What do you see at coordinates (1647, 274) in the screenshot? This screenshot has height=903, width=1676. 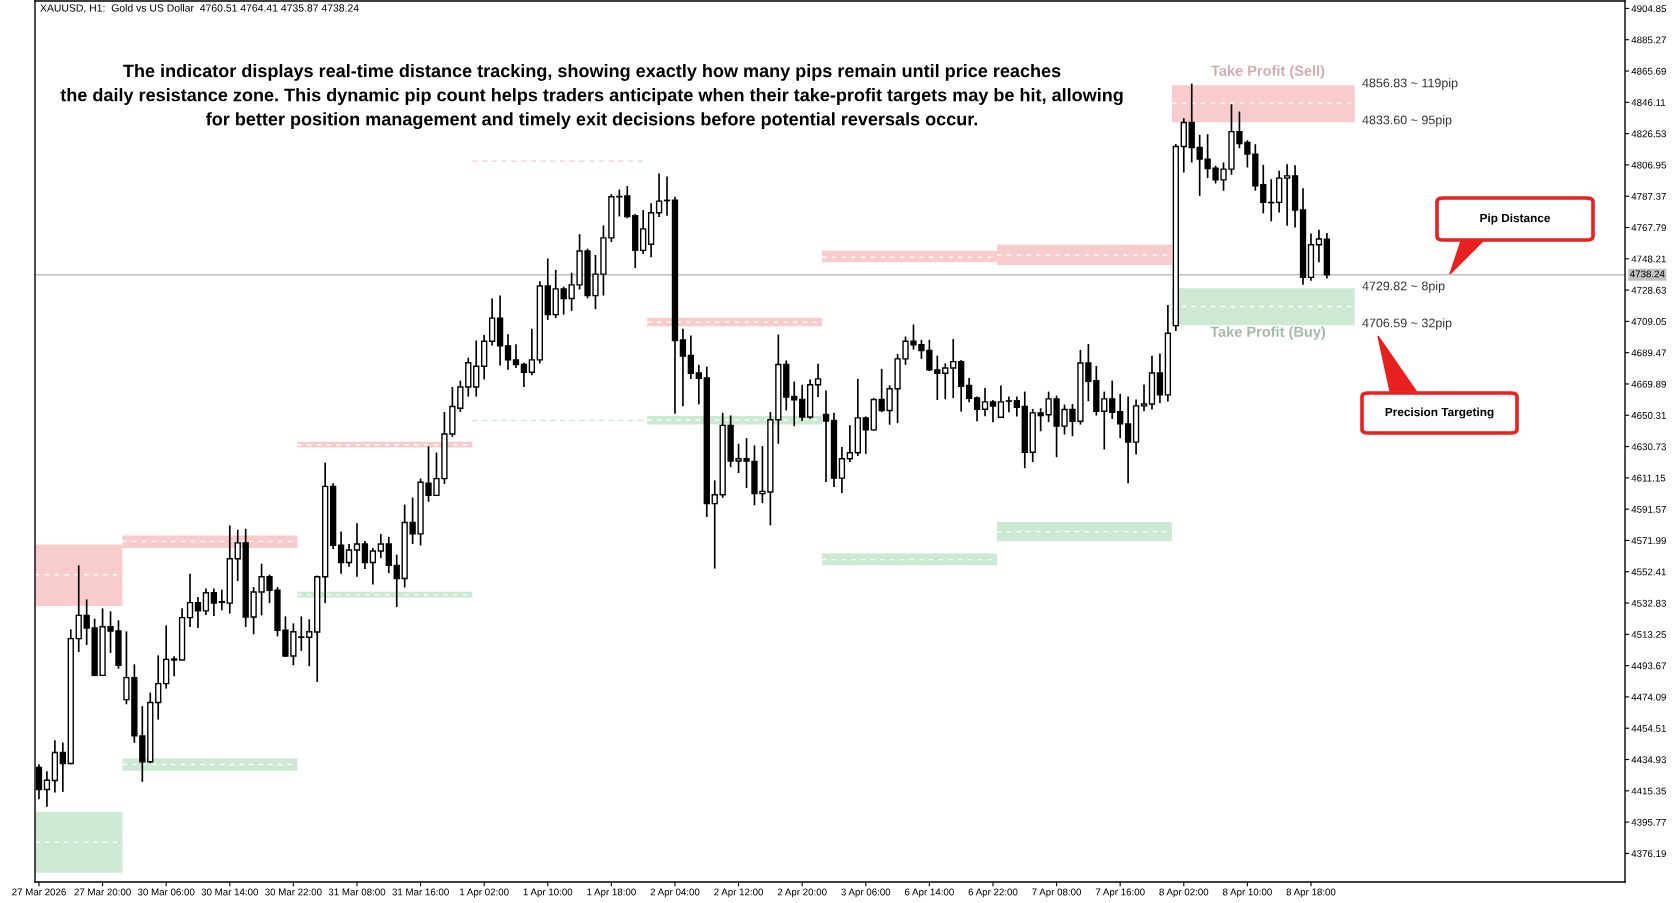 I see `ref-line-label: 4738.24` at bounding box center [1647, 274].